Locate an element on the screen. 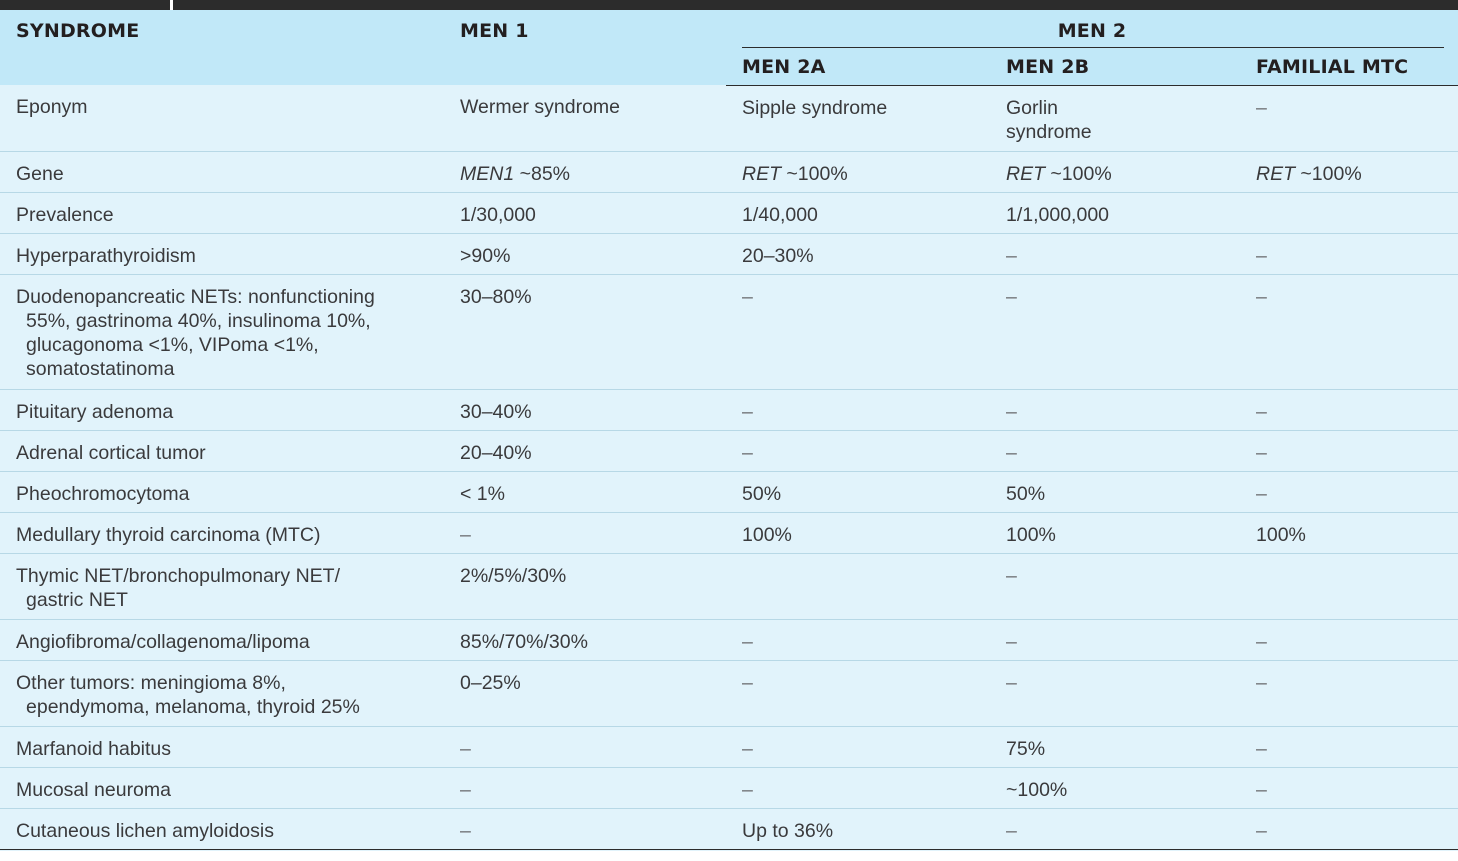 Image resolution: width=1458 pixels, height=861 pixels. cell-value: ~100% is located at coordinates (1078, 173).